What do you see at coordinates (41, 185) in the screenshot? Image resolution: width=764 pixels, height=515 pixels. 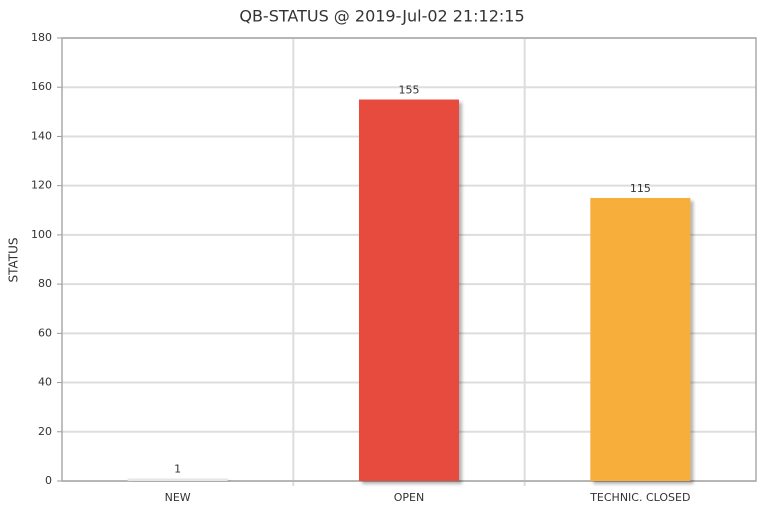 I see `y-tick-label: 120` at bounding box center [41, 185].